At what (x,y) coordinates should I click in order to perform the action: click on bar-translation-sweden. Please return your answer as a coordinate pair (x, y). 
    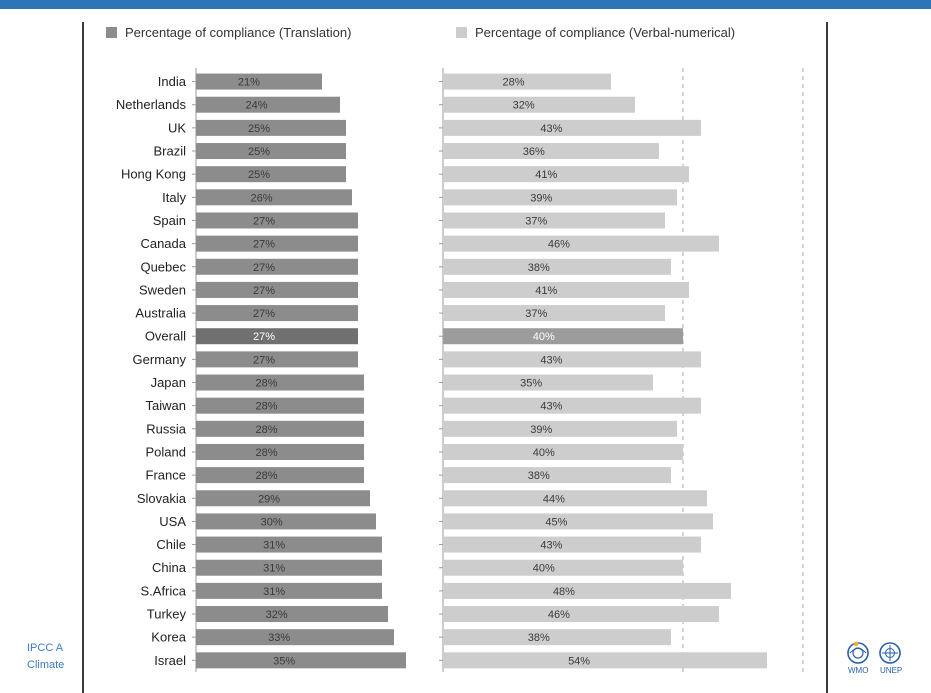
    Looking at the image, I should click on (277, 289).